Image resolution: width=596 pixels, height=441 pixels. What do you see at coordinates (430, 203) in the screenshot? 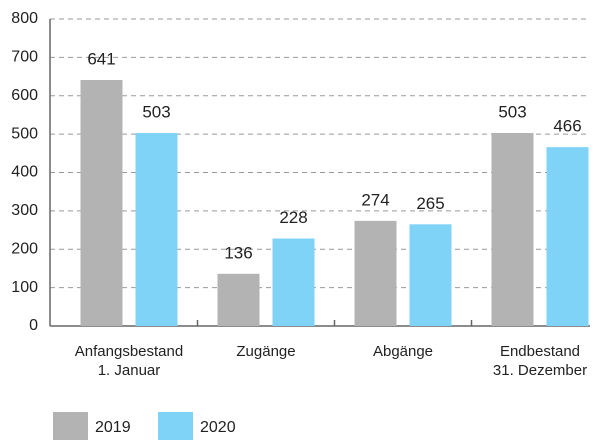
I see `data-label: 265` at bounding box center [430, 203].